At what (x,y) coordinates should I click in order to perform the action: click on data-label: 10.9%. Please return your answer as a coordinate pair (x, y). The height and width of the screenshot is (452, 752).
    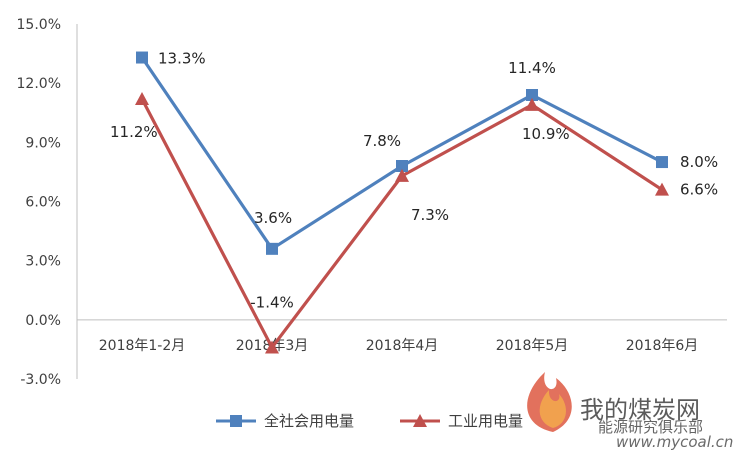
    Looking at the image, I should click on (546, 134).